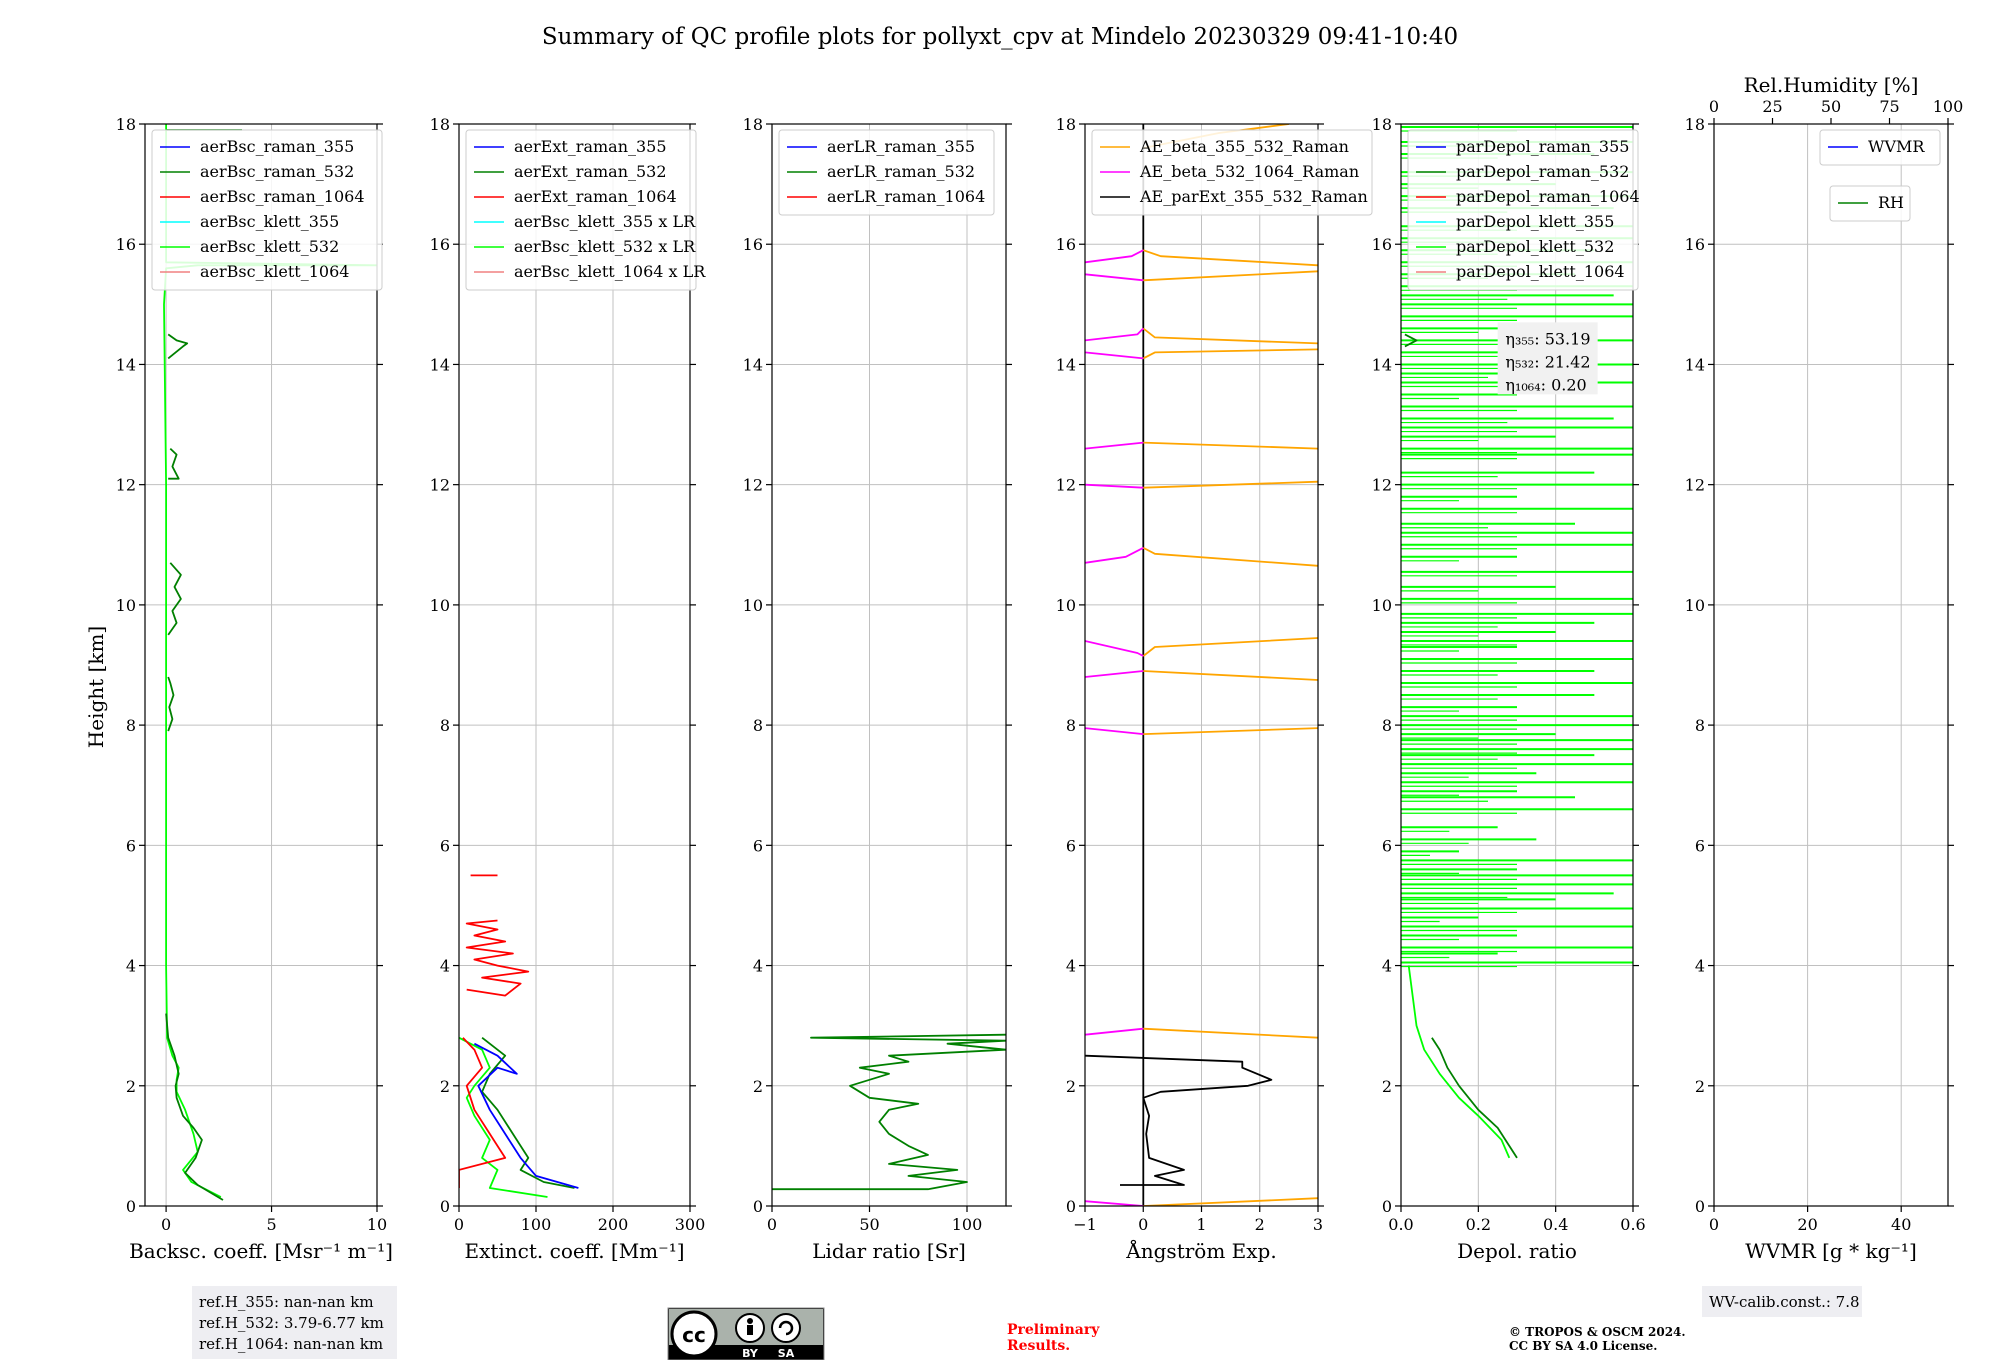 This screenshot has height=1364, width=2000. What do you see at coordinates (1260, 1224) in the screenshot?
I see `x-tick-label: 2` at bounding box center [1260, 1224].